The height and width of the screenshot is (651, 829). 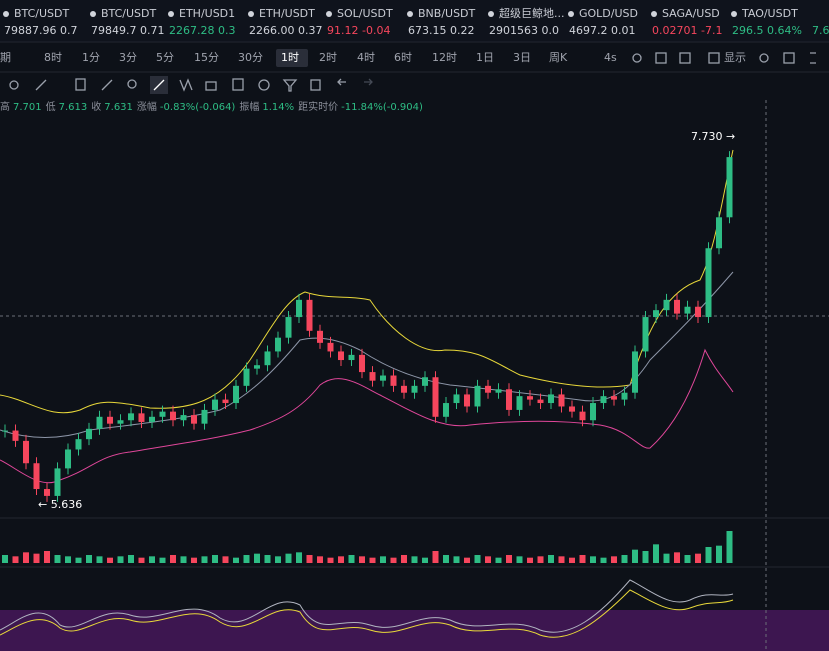 What do you see at coordinates (202, 30) in the screenshot?
I see `ticker-quote: 2267.28 0.3` at bounding box center [202, 30].